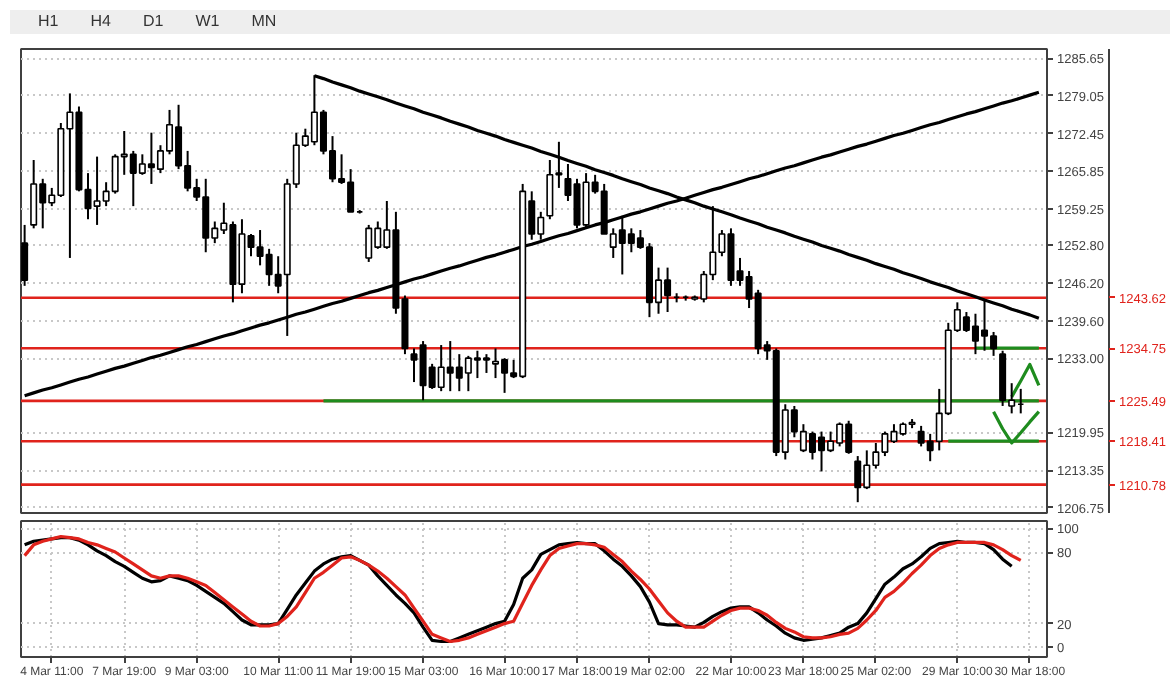 Image resolution: width=1170 pixels, height=684 pixels. What do you see at coordinates (100, 21) in the screenshot?
I see `text: H4` at bounding box center [100, 21].